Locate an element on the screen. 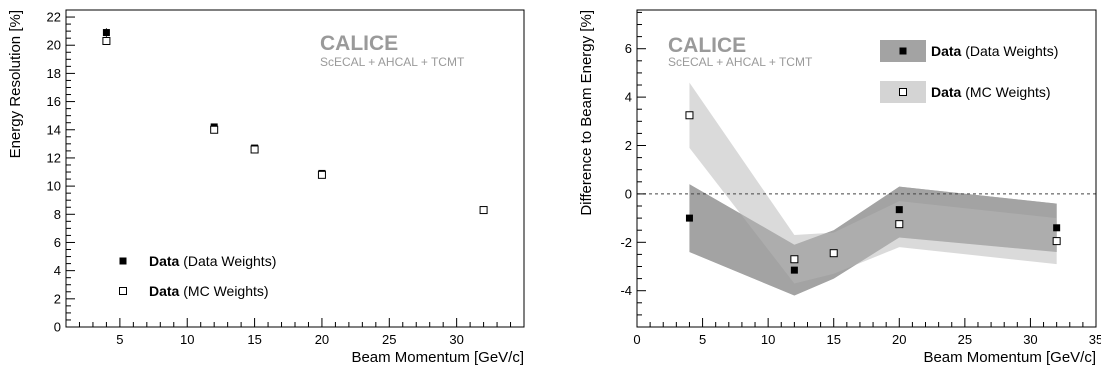 This screenshot has width=1101, height=367. y-tick-label: -4 is located at coordinates (626, 290).